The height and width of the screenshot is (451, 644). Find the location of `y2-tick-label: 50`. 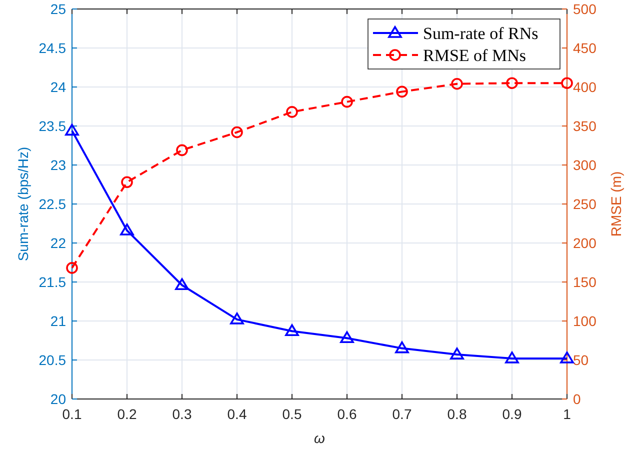

y2-tick-label: 50 is located at coordinates (581, 360).